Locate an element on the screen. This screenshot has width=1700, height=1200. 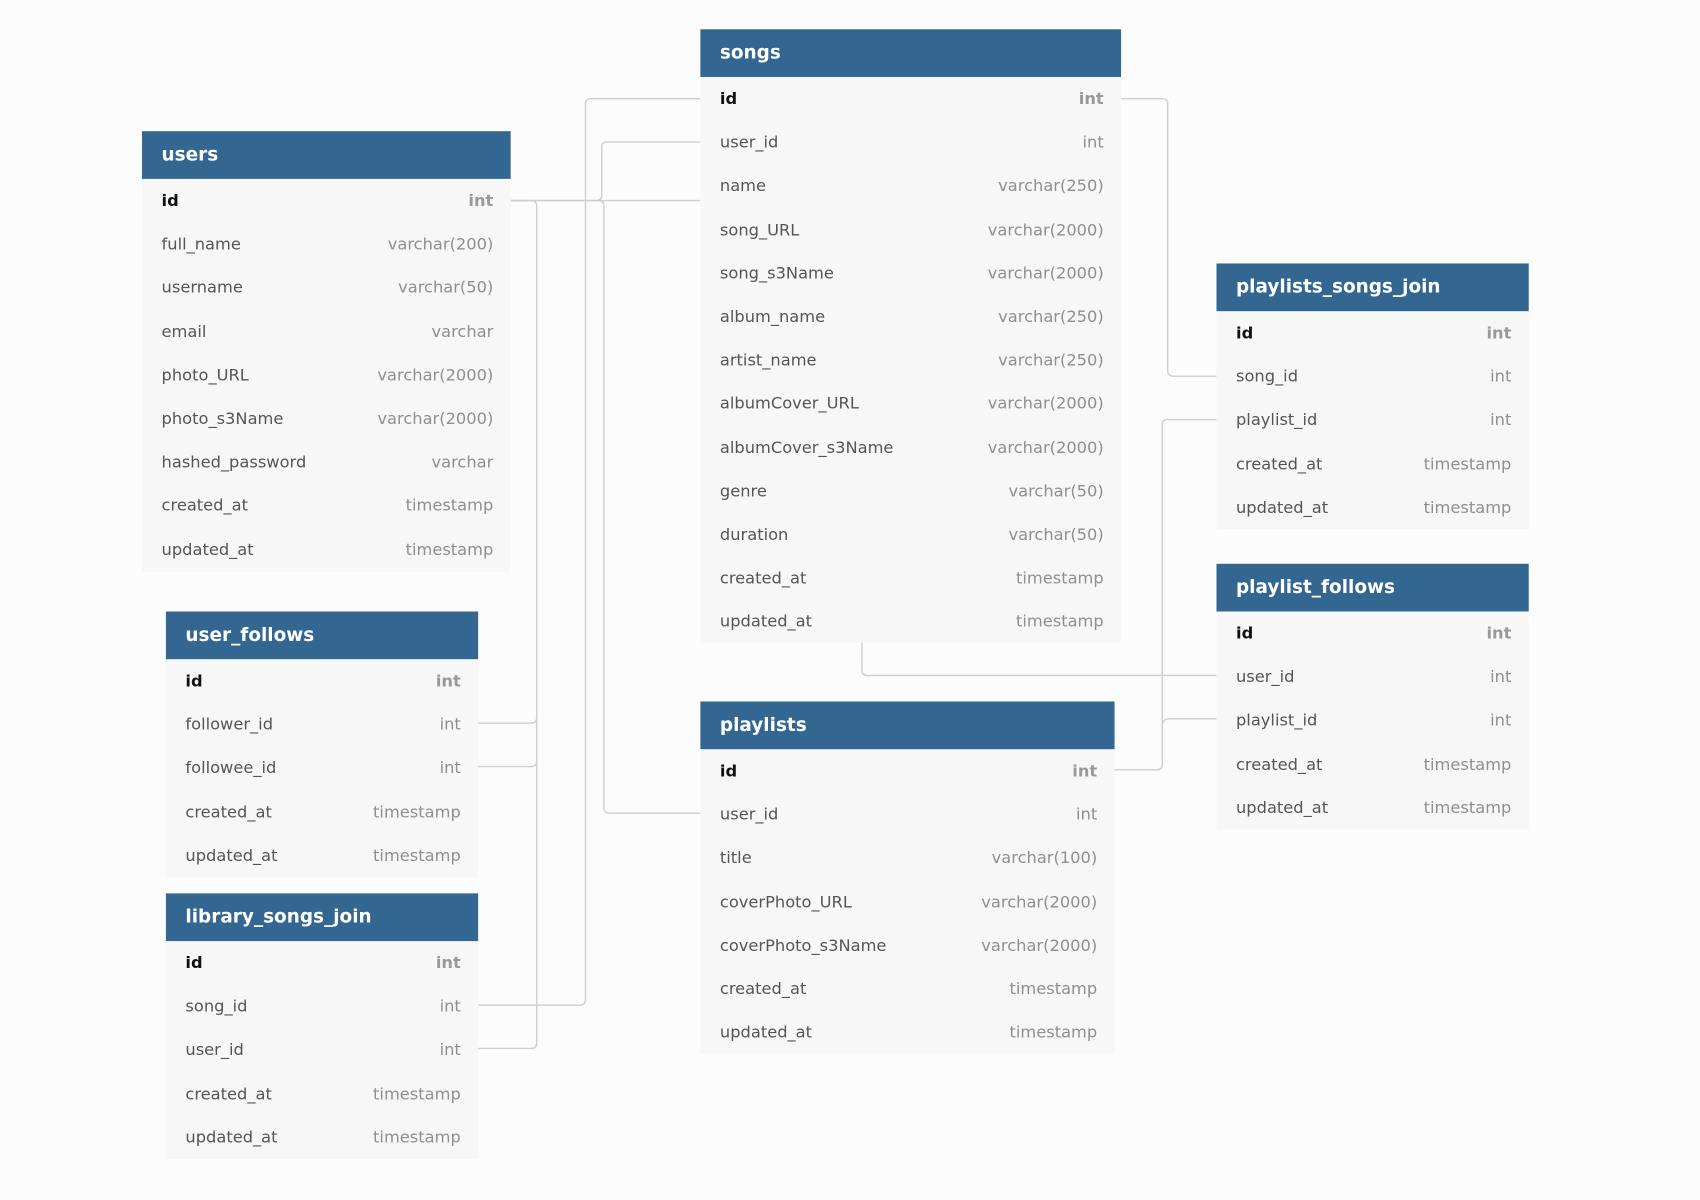
column-row: coverPhoto_URL varchar(2000) is located at coordinates (907, 902).